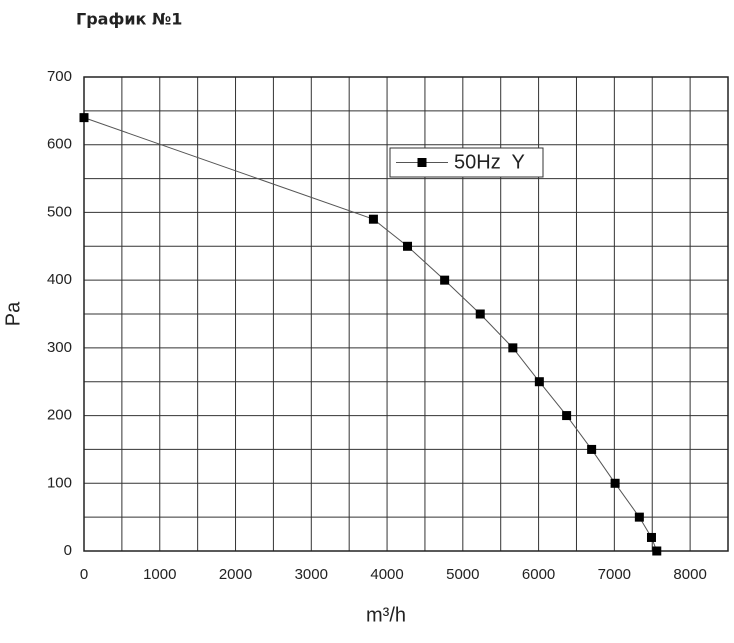 This screenshot has width=734, height=643. What do you see at coordinates (614, 574) in the screenshot?
I see `x-tick-label: 7000` at bounding box center [614, 574].